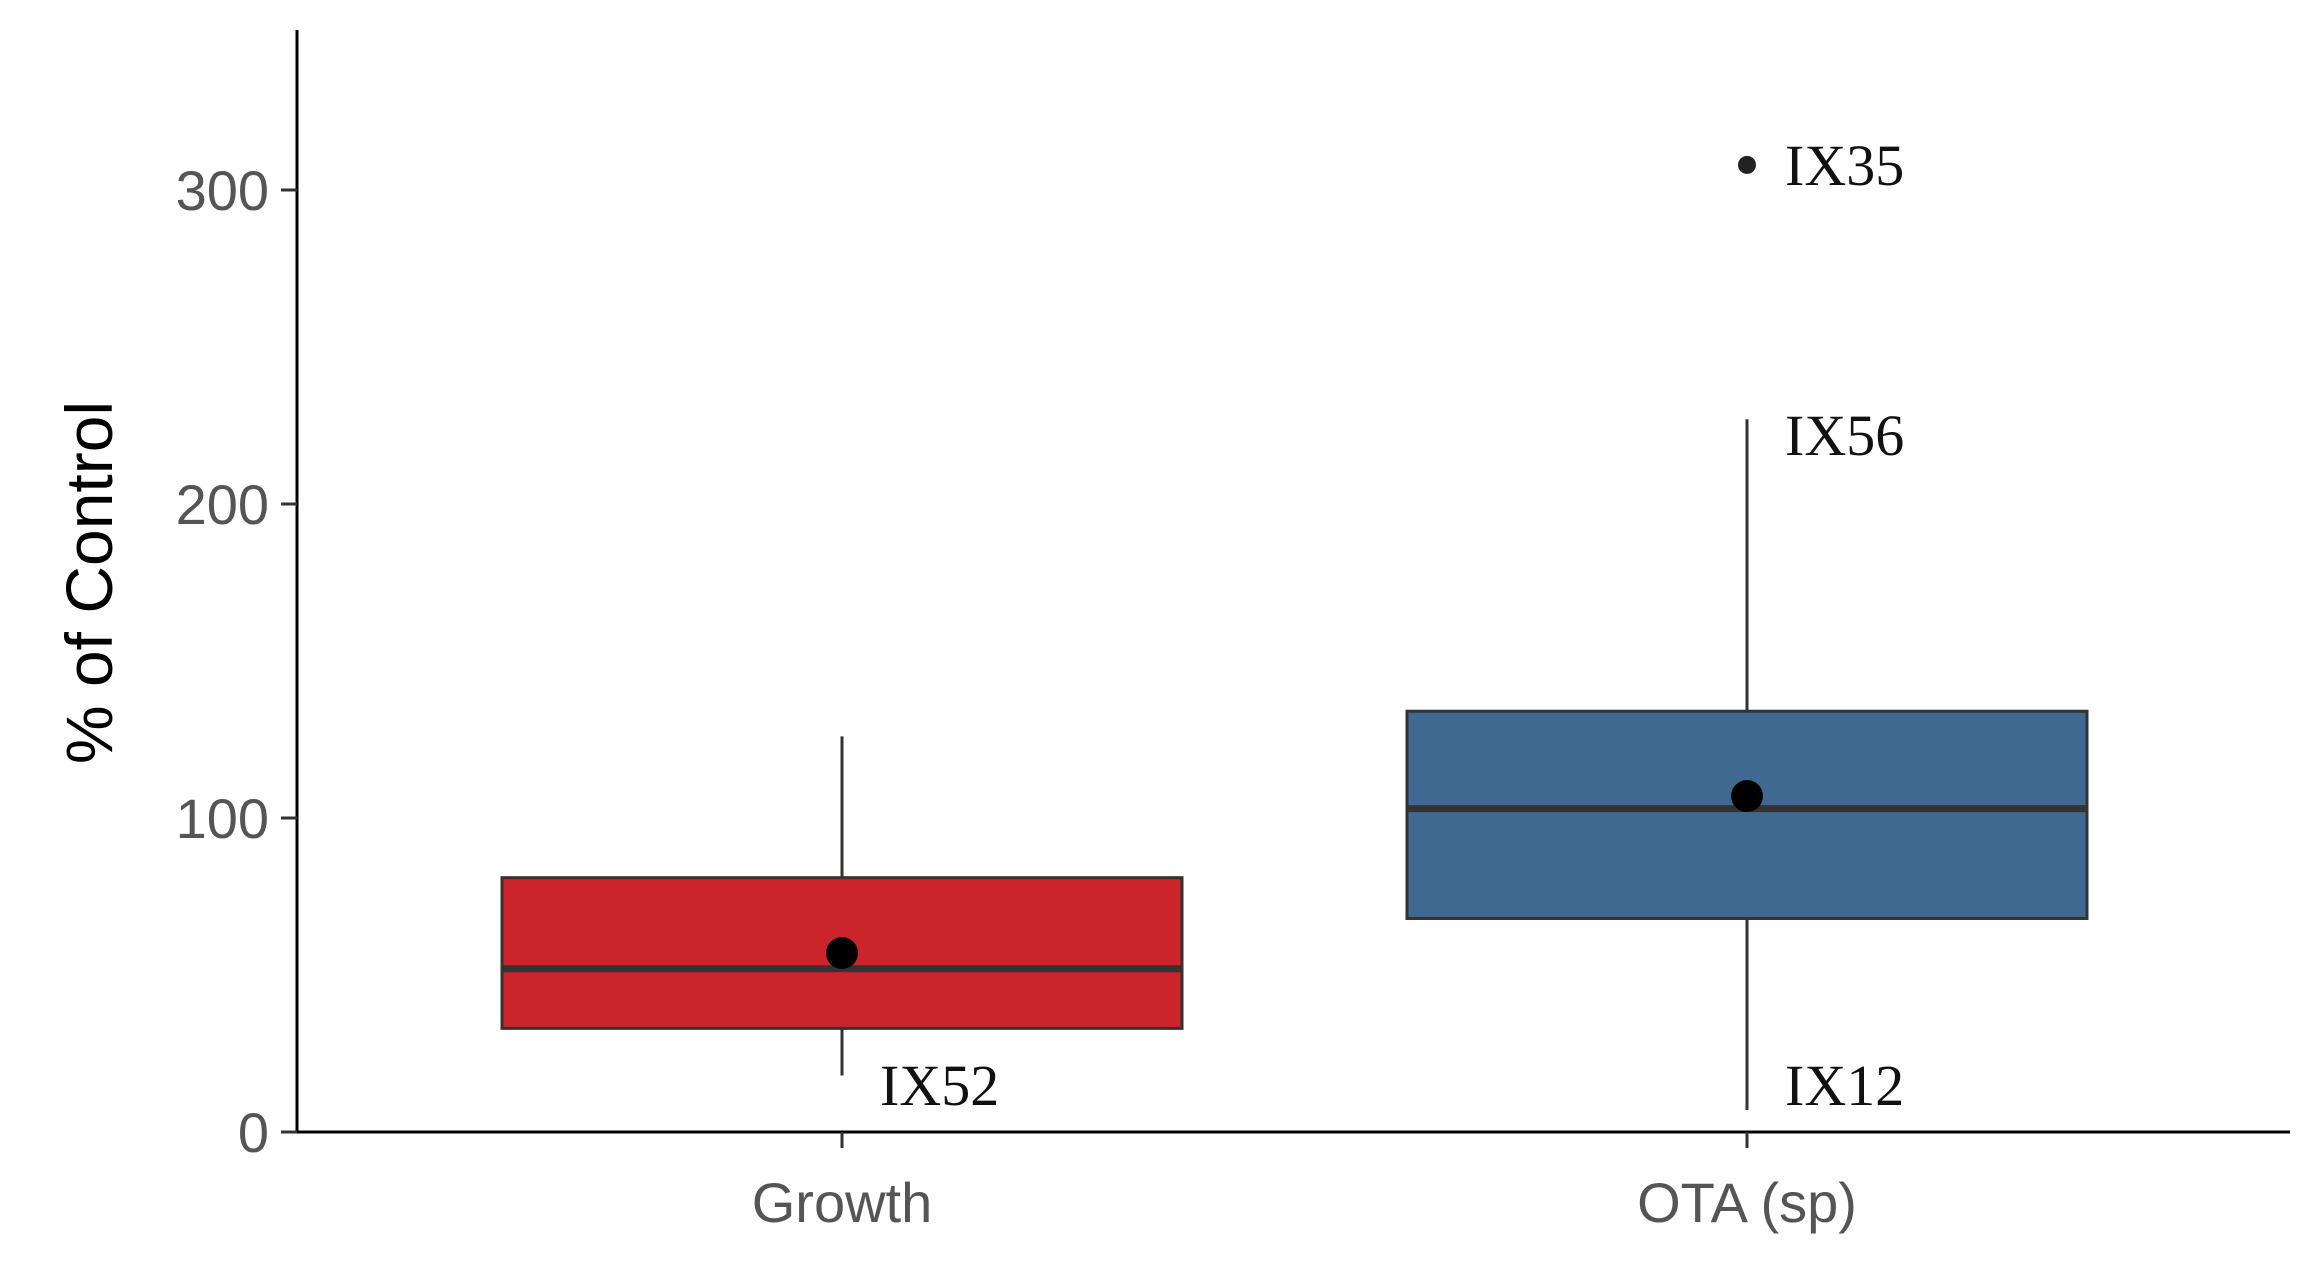  I want to click on y-axis-title: % of Control, so click(89, 582).